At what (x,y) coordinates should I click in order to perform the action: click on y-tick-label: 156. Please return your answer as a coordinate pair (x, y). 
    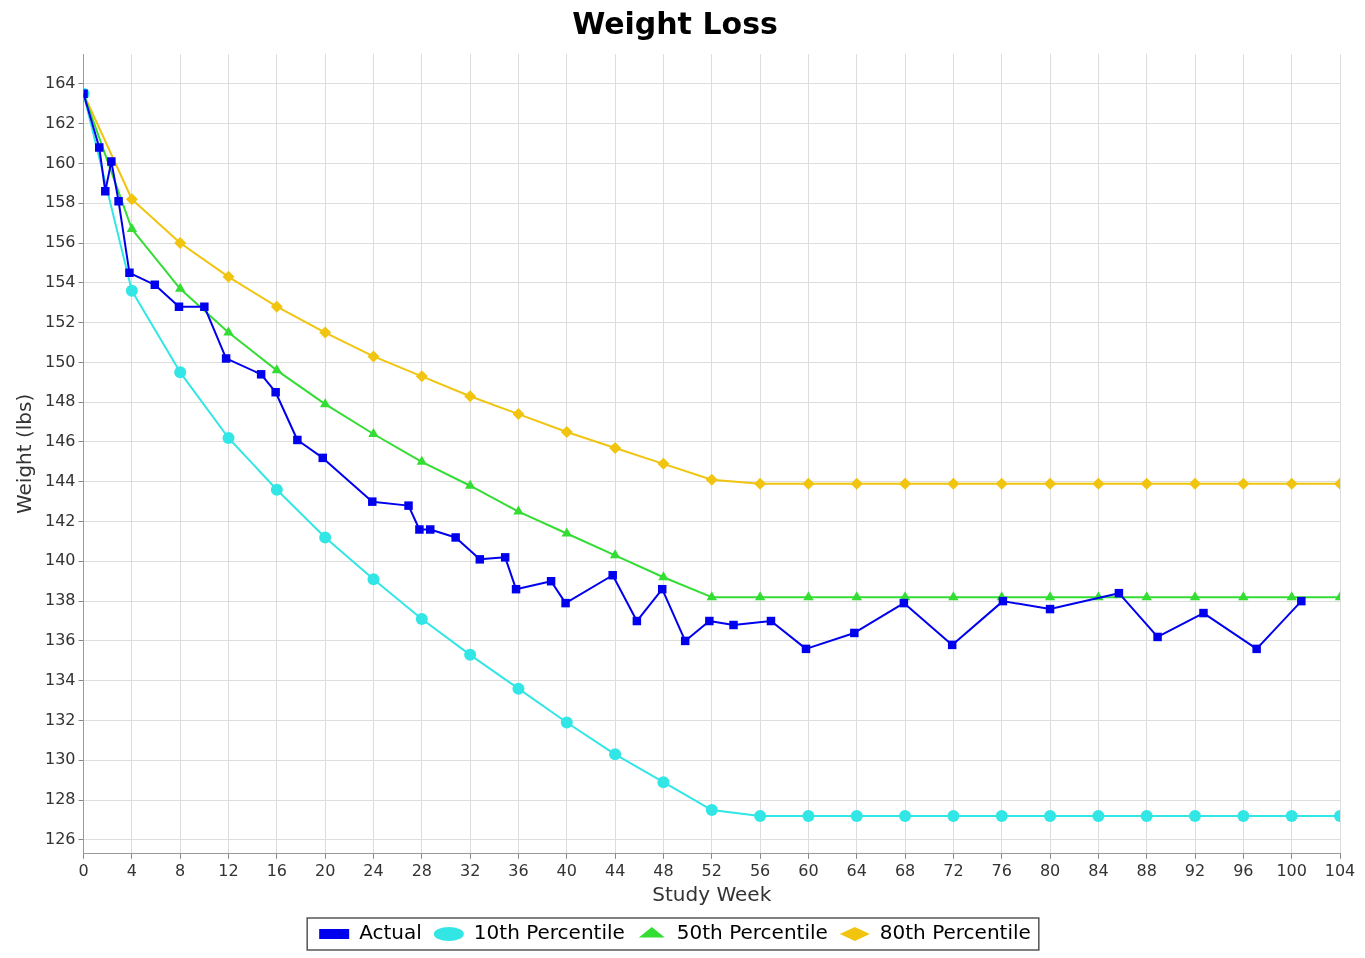
    Looking at the image, I should click on (60, 242).